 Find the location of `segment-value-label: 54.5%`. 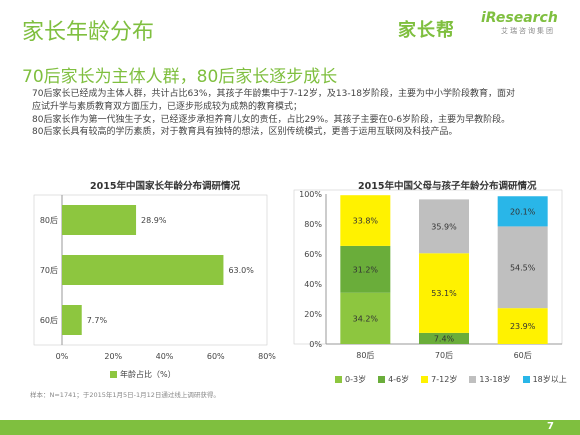

segment-value-label: 54.5% is located at coordinates (523, 267).